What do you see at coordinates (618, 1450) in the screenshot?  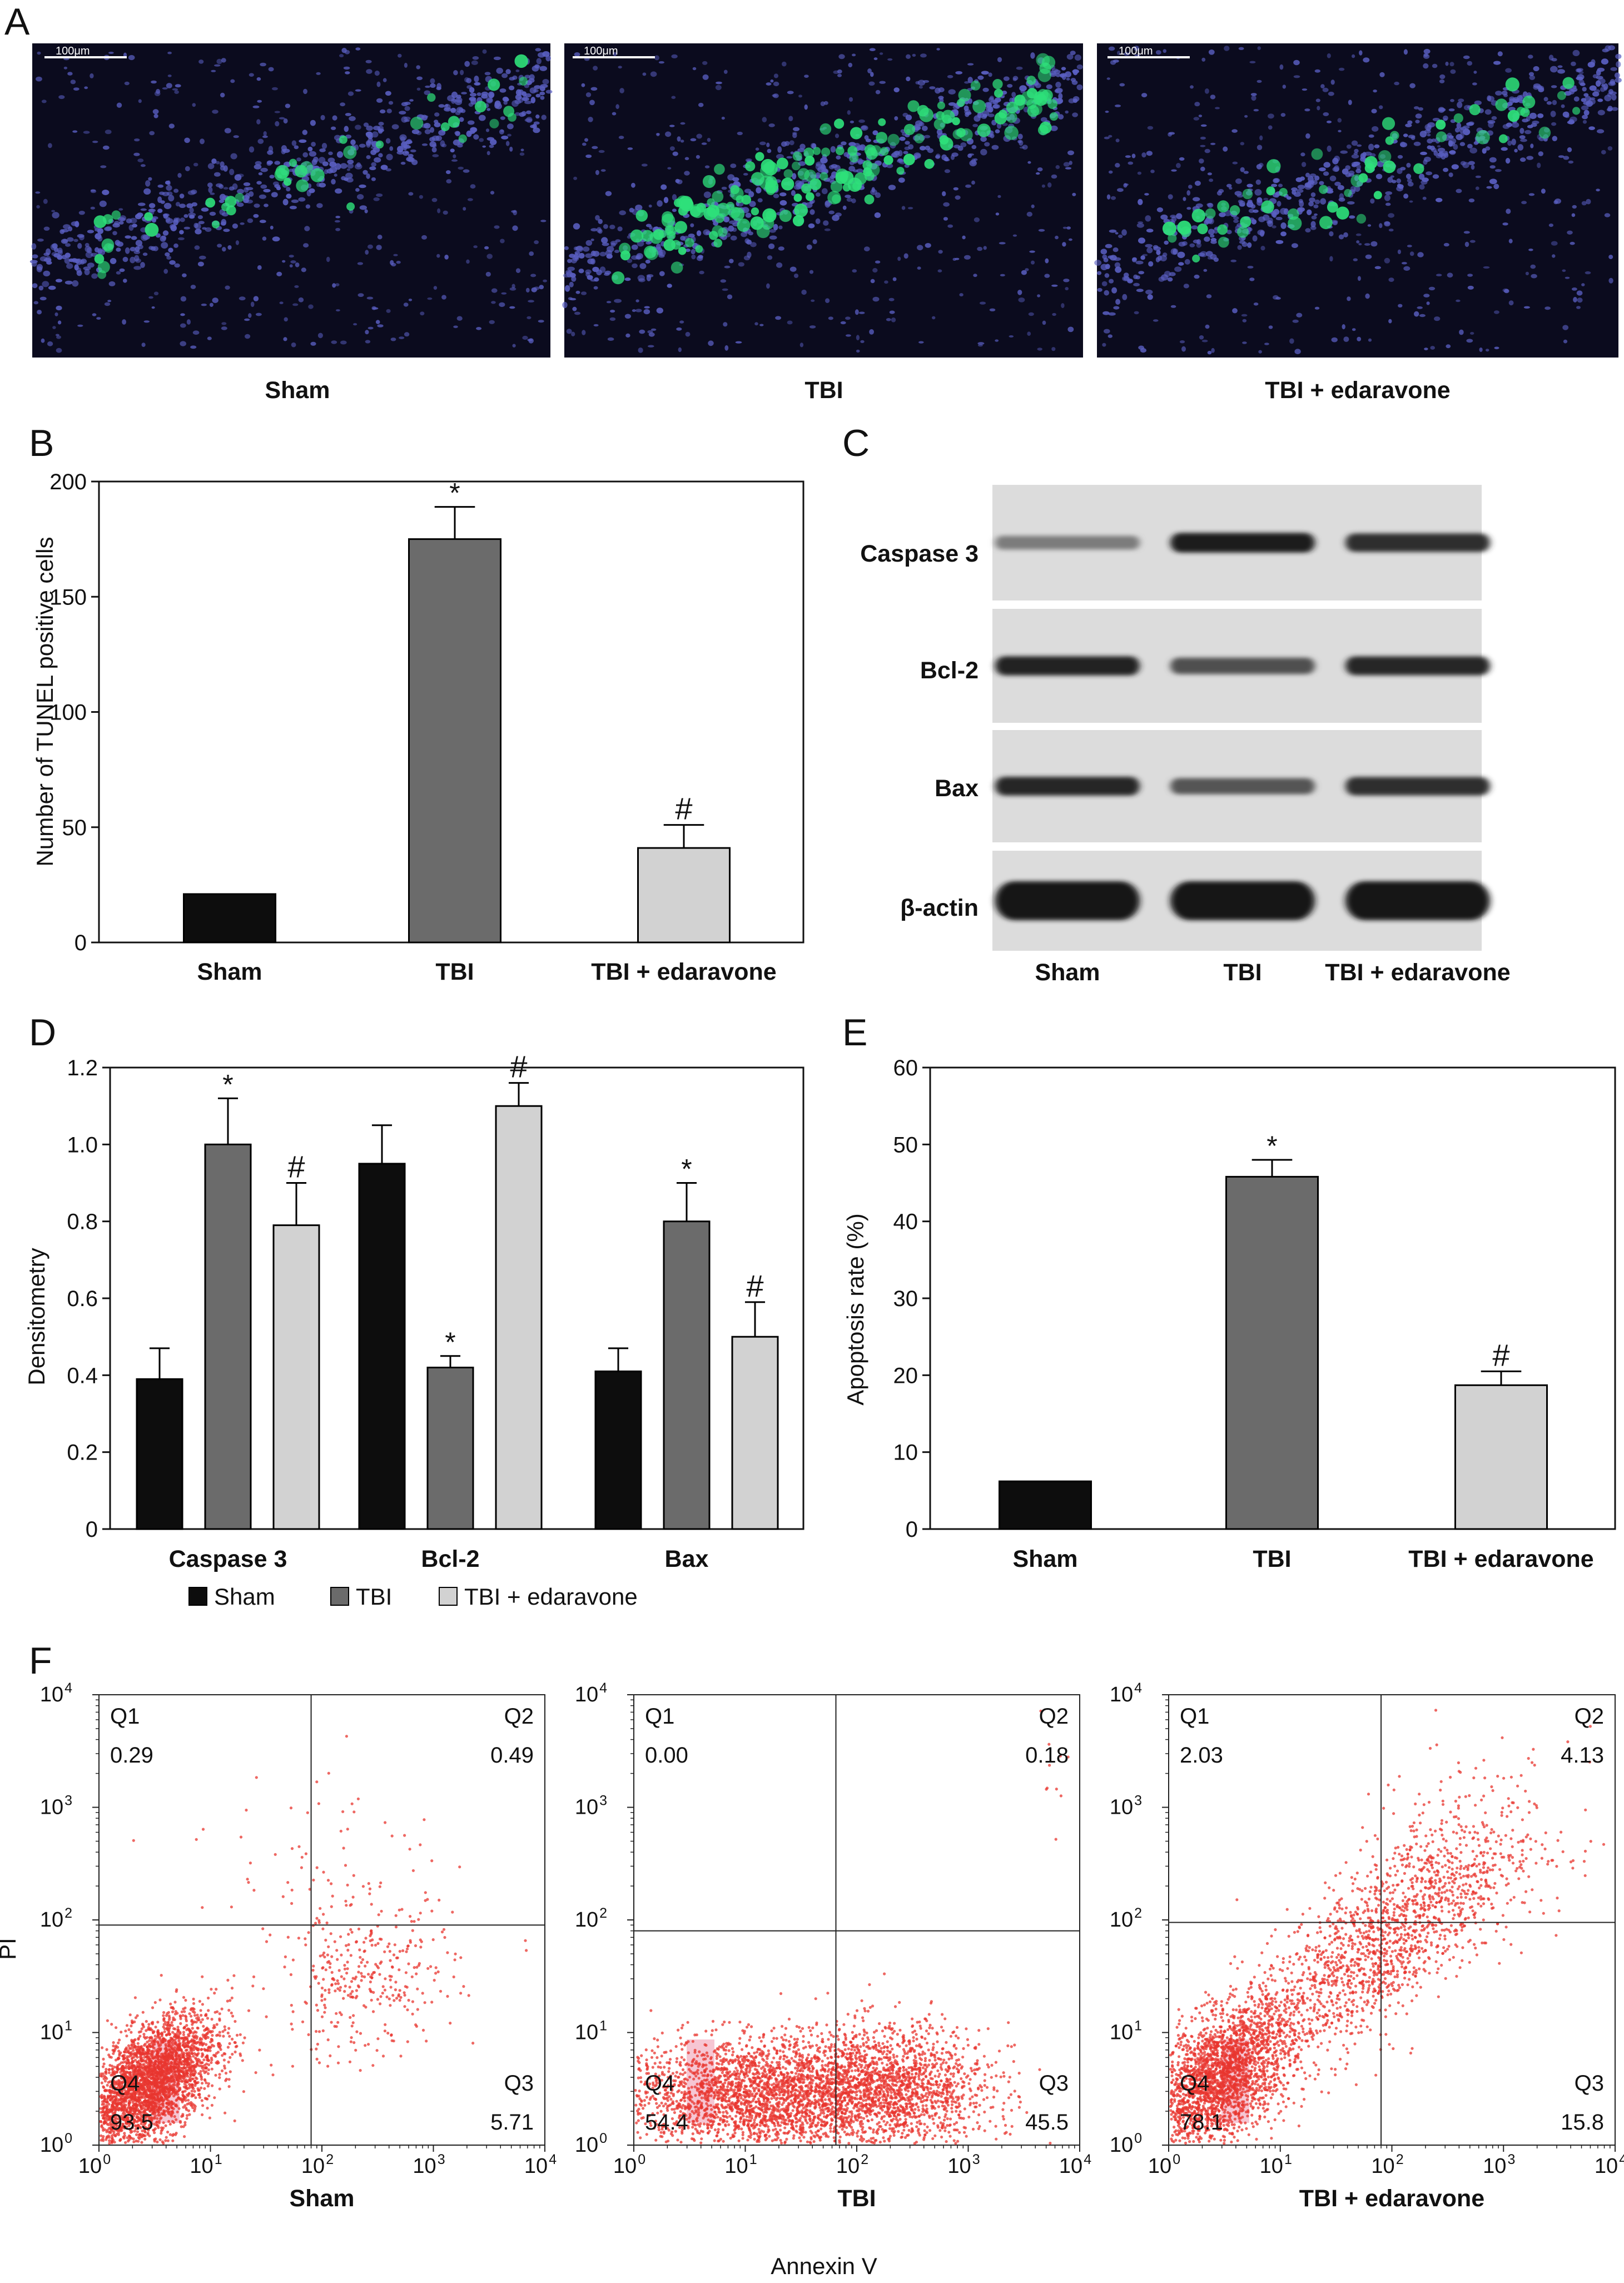 I see `d-bar` at bounding box center [618, 1450].